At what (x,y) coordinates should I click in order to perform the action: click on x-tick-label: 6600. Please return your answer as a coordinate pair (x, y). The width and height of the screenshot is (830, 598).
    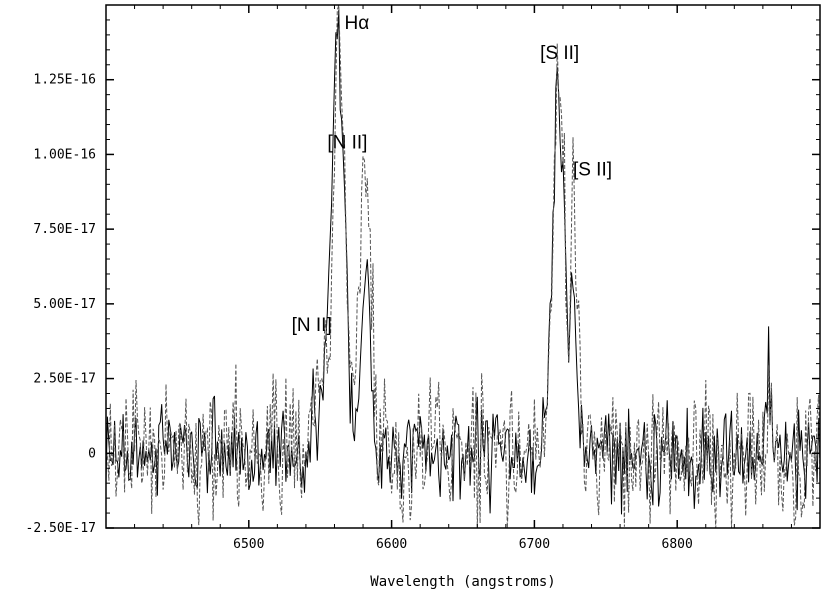
    Looking at the image, I should click on (391, 544).